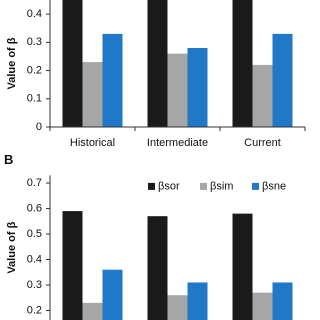  Describe the element at coordinates (39, 127) in the screenshot. I see `y-tick-label: 0` at that location.